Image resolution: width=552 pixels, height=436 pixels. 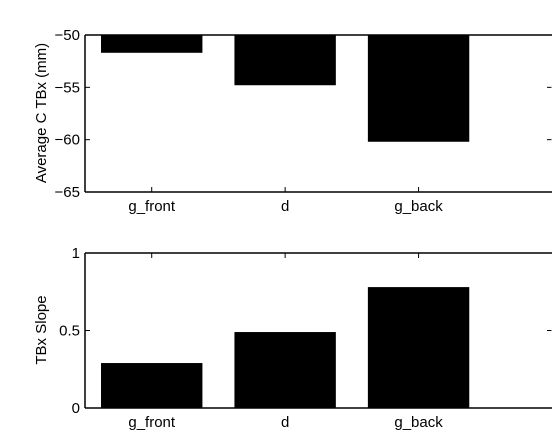 I want to click on chart-1-bar-g-back, so click(x=418, y=88).